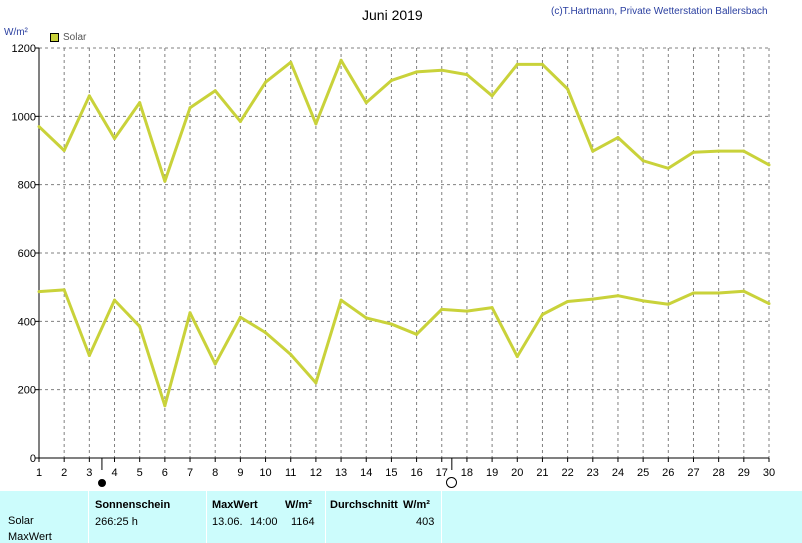 This screenshot has width=802, height=543. I want to click on y-tick-label: 0, so click(33, 459).